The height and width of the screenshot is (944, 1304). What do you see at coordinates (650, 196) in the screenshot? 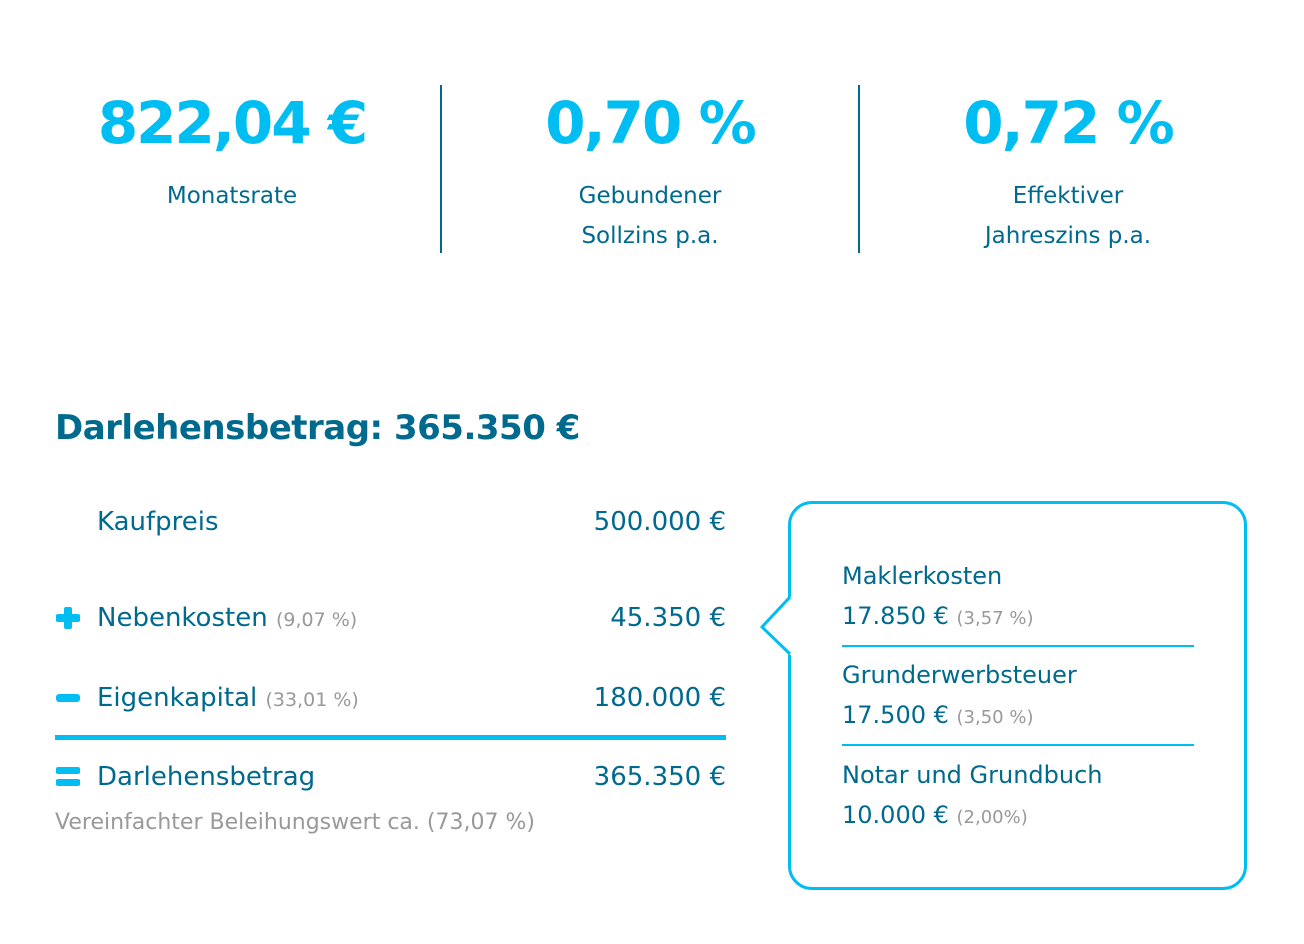
I see `stat-label-line: Gebundener` at bounding box center [650, 196].